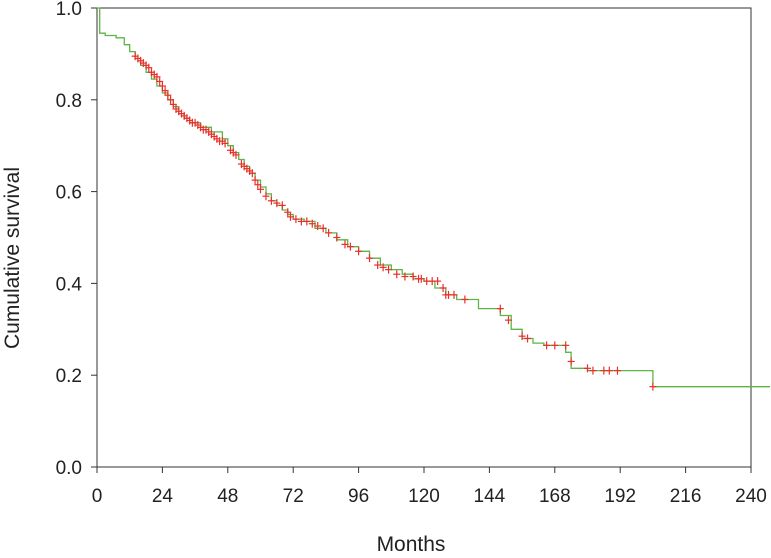 The image size is (771, 558). What do you see at coordinates (751, 496) in the screenshot?
I see `x-tick-label: 240` at bounding box center [751, 496].